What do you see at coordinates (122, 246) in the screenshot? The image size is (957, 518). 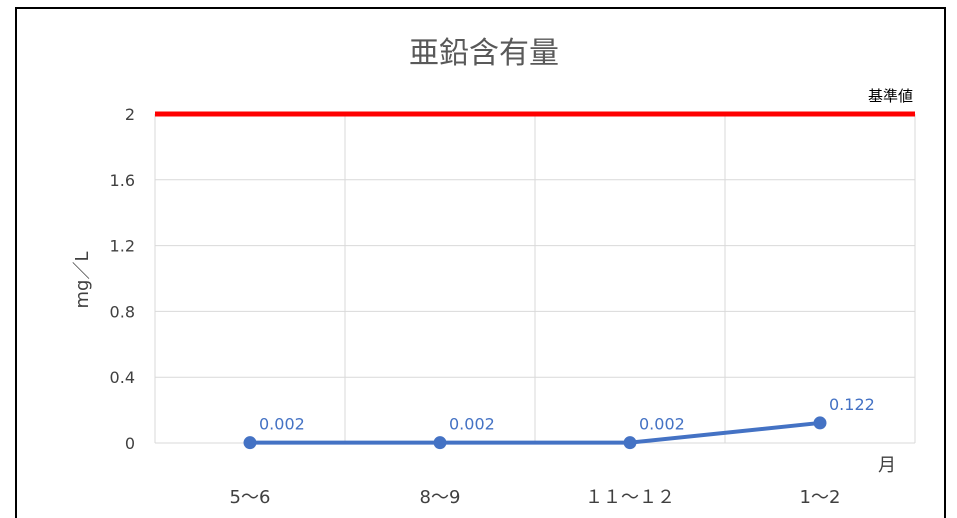 I see `y-tick-label: 1.2` at bounding box center [122, 246].